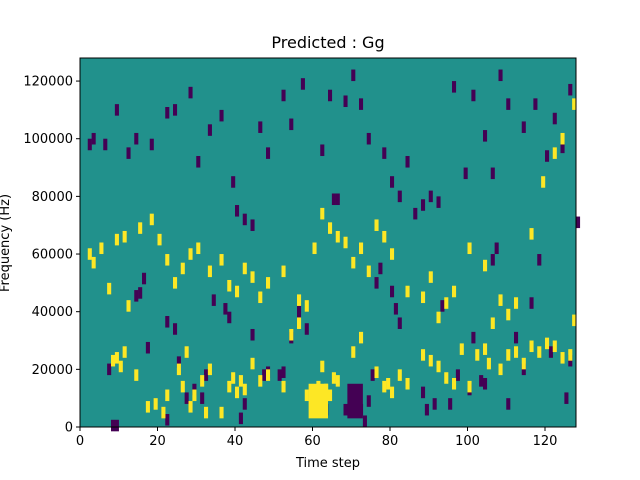 This screenshot has width=640, height=480. Describe the element at coordinates (48, 139) in the screenshot. I see `y-tick-label-5: 100000` at that location.